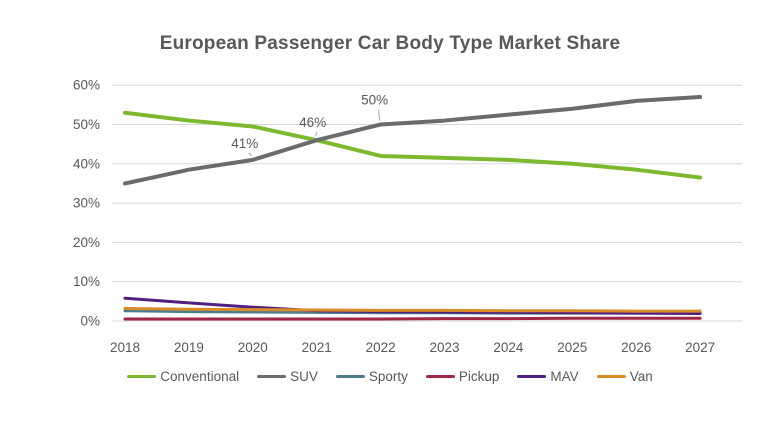  What do you see at coordinates (572, 347) in the screenshot?
I see `x-axis-tick-label: 2025` at bounding box center [572, 347].